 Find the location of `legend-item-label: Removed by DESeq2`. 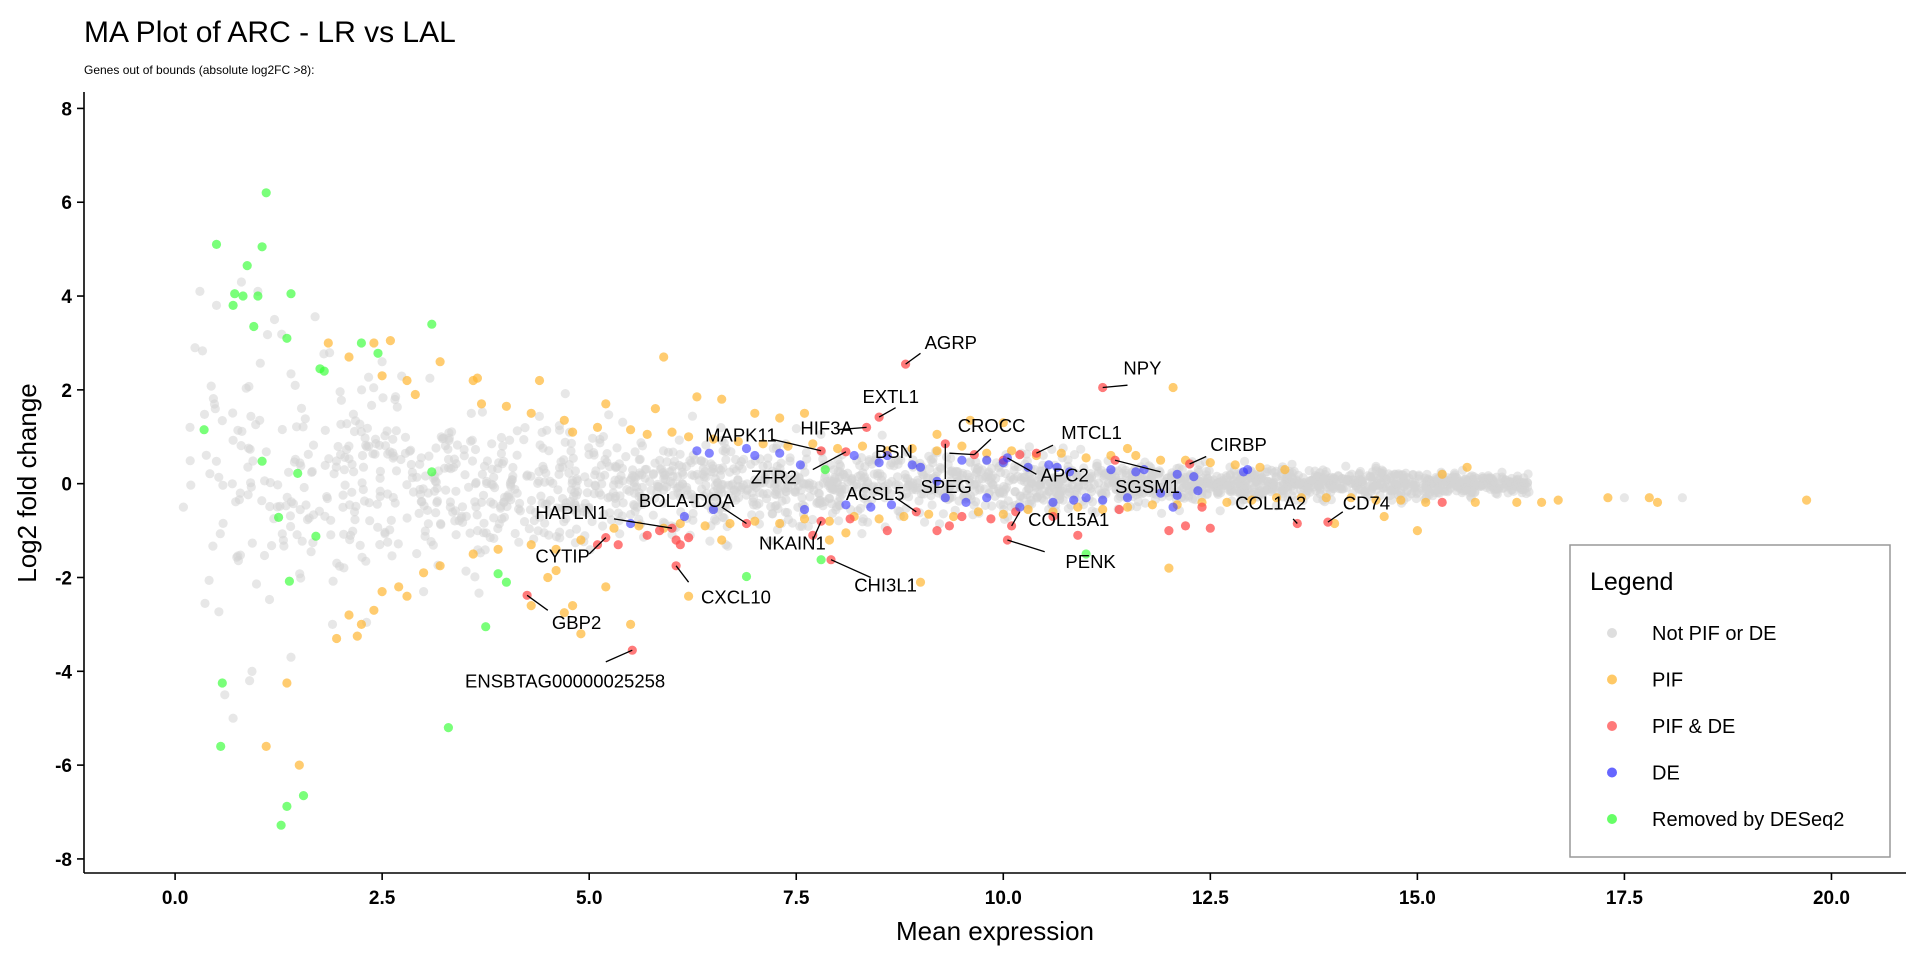

legend-item-label: Removed by DESeq2 is located at coordinates (1748, 820).